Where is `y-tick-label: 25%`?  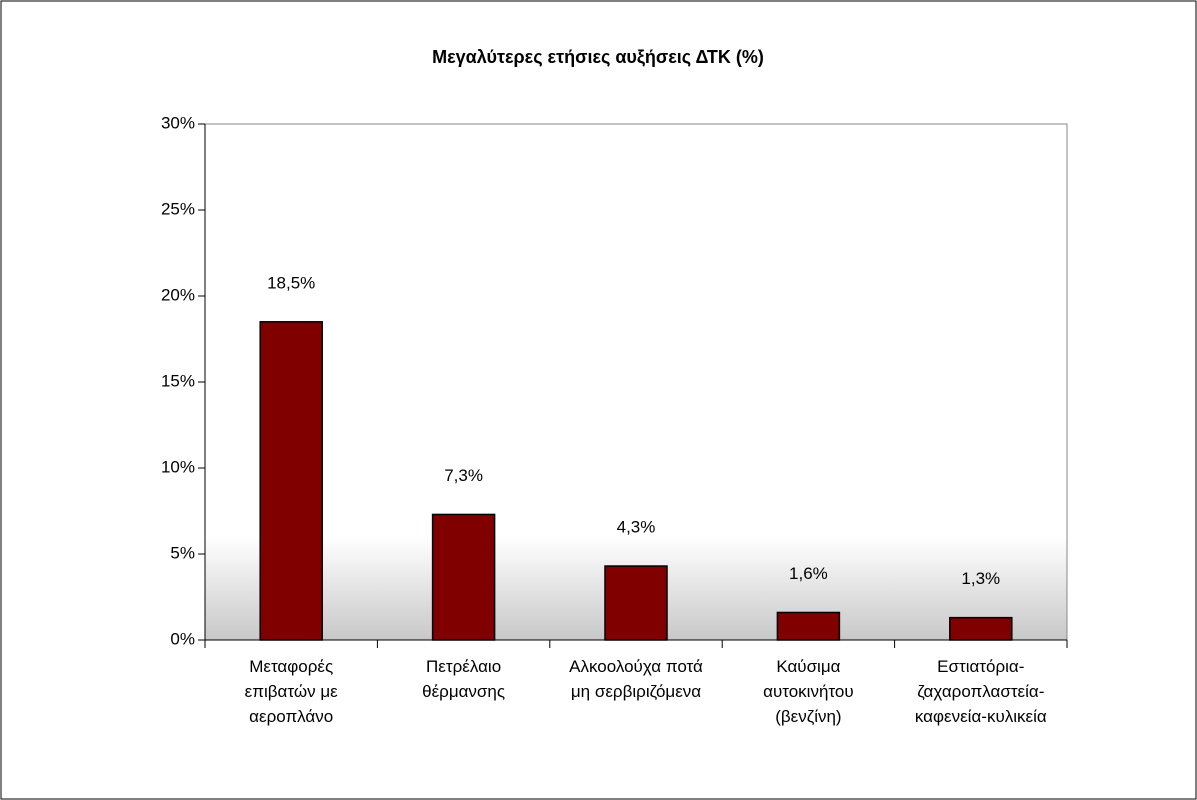 y-tick-label: 25% is located at coordinates (178, 208).